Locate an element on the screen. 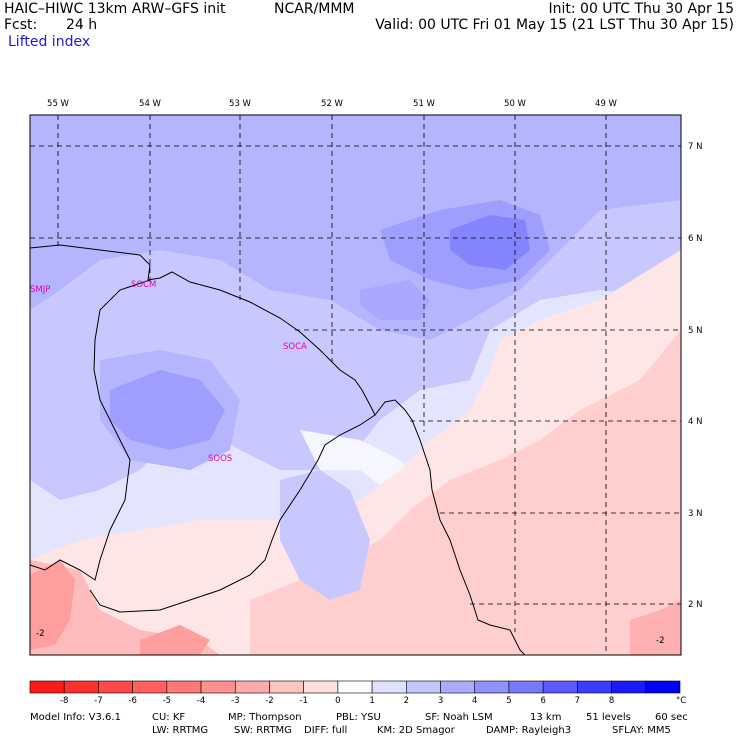 The width and height of the screenshot is (740, 740). colorbar-tick-label: -1 is located at coordinates (303, 701).